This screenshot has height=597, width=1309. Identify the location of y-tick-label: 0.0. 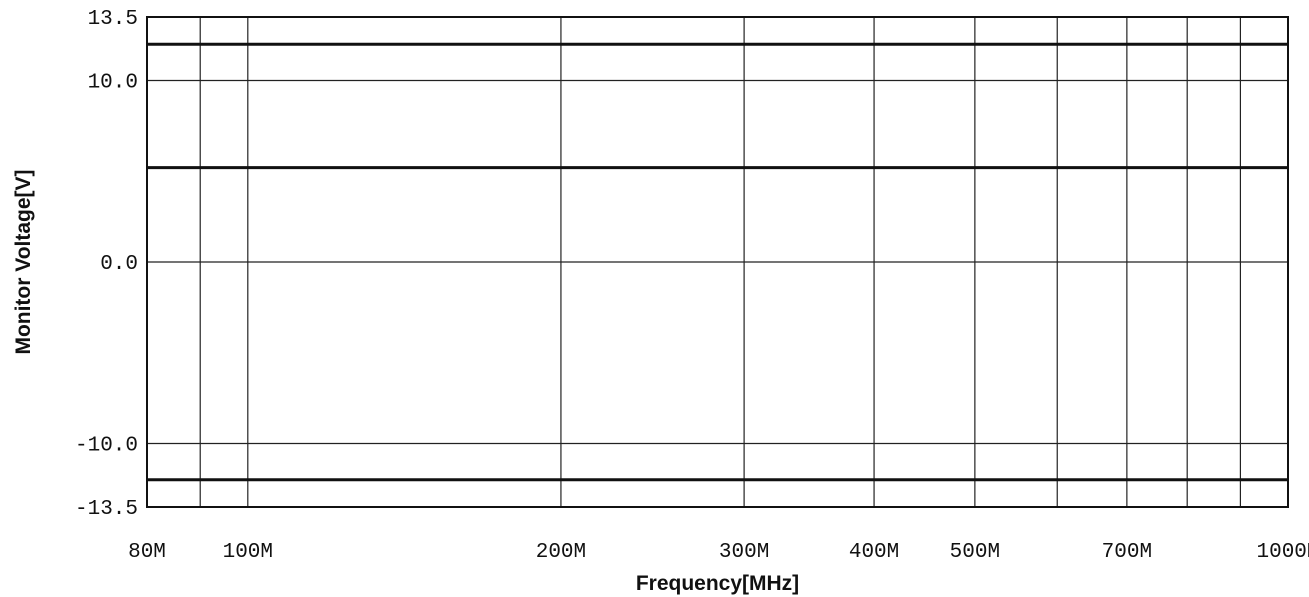
(119, 264).